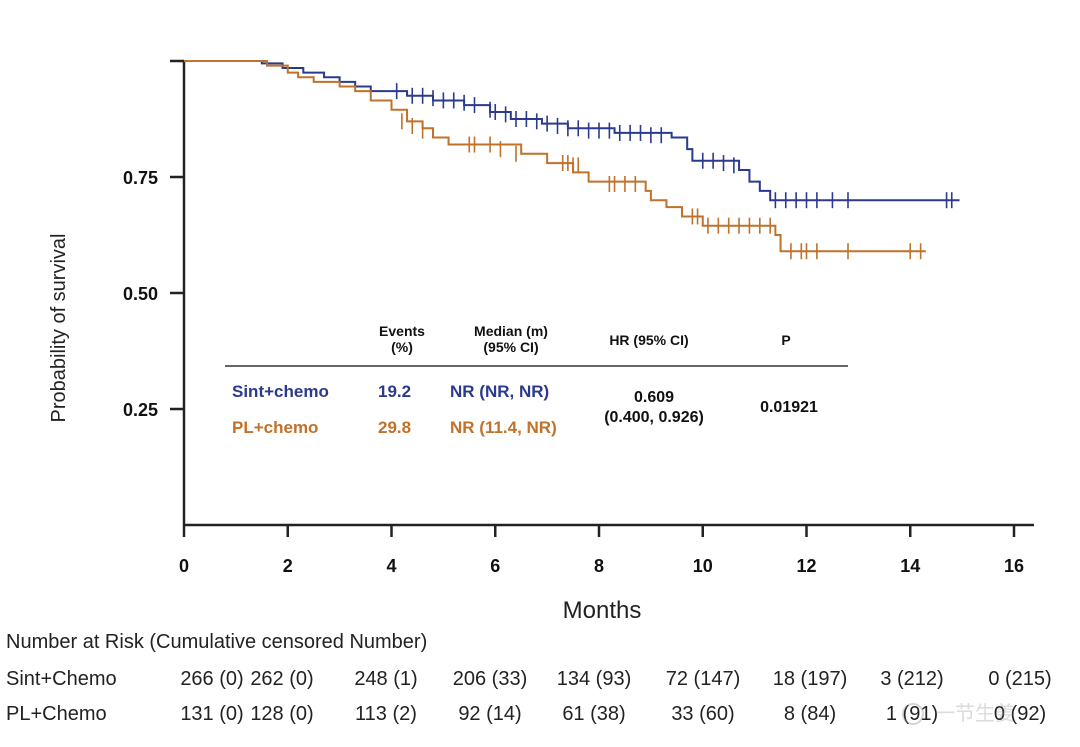 The height and width of the screenshot is (747, 1080). Describe the element at coordinates (911, 679) in the screenshot. I see `risk-value: 3 (212)` at that location.